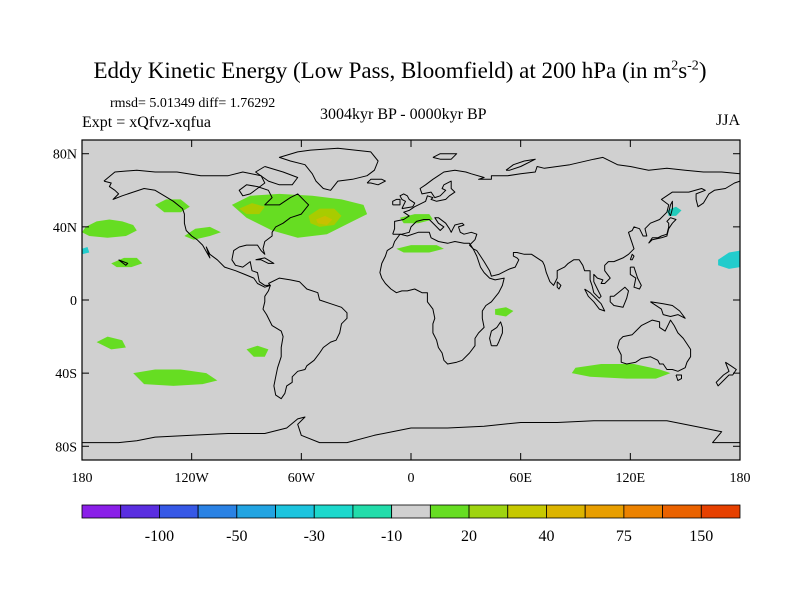 The image size is (800, 600). Describe the element at coordinates (729, 259) in the screenshot. I see `anomaly-north-pacific-east-edge` at that location.